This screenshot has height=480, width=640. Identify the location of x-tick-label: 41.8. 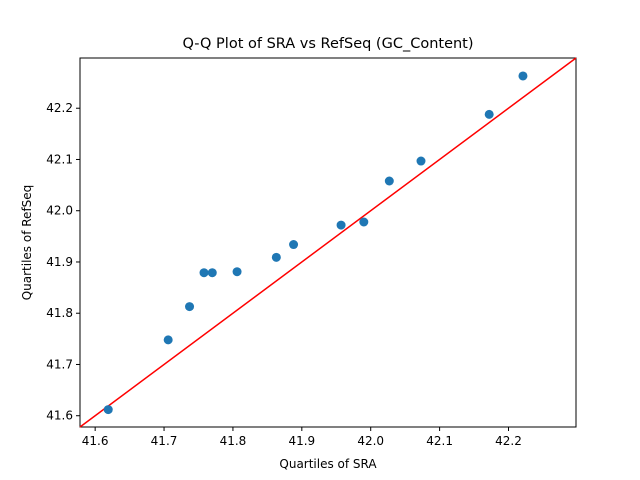
(233, 441).